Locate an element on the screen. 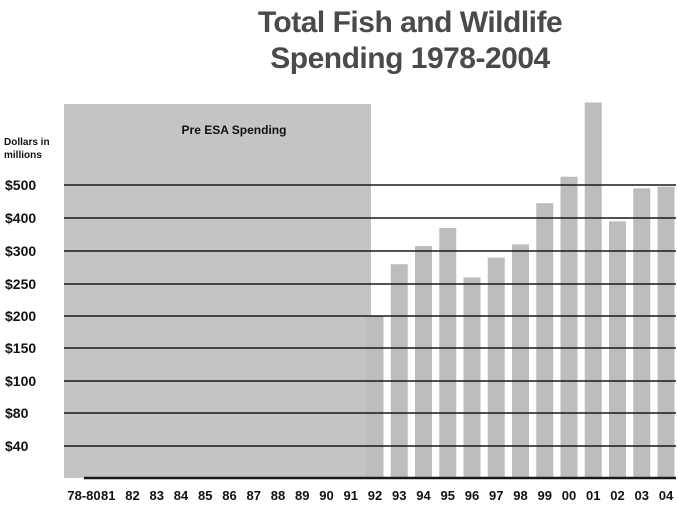  x-tick-label-94: 94 is located at coordinates (423, 495).